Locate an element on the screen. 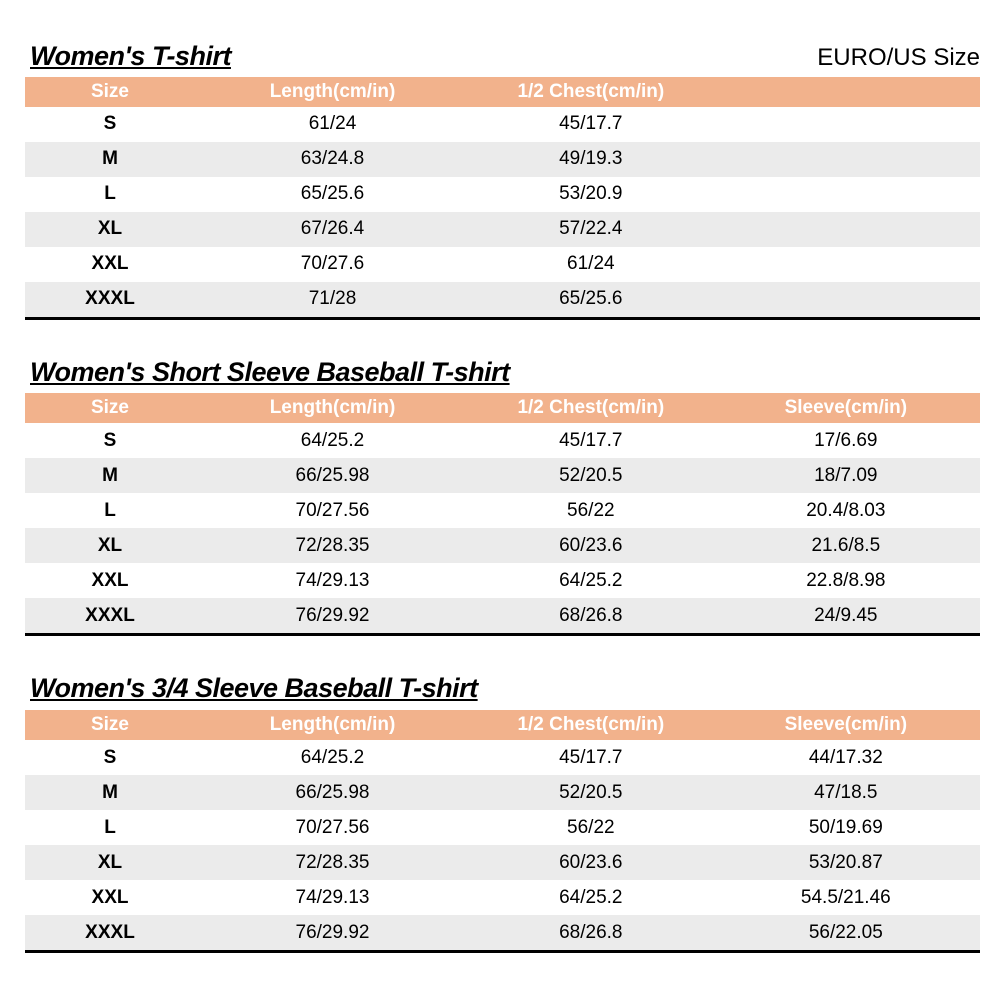 This screenshot has height=1000, width=1000. title-row: Women's T-shirt EURO/US Size is located at coordinates (502, 56).